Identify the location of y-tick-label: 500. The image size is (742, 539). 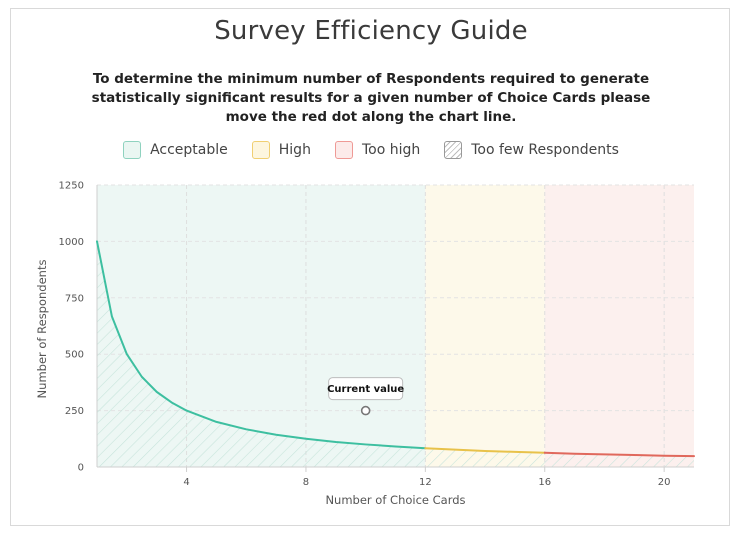
(74, 355).